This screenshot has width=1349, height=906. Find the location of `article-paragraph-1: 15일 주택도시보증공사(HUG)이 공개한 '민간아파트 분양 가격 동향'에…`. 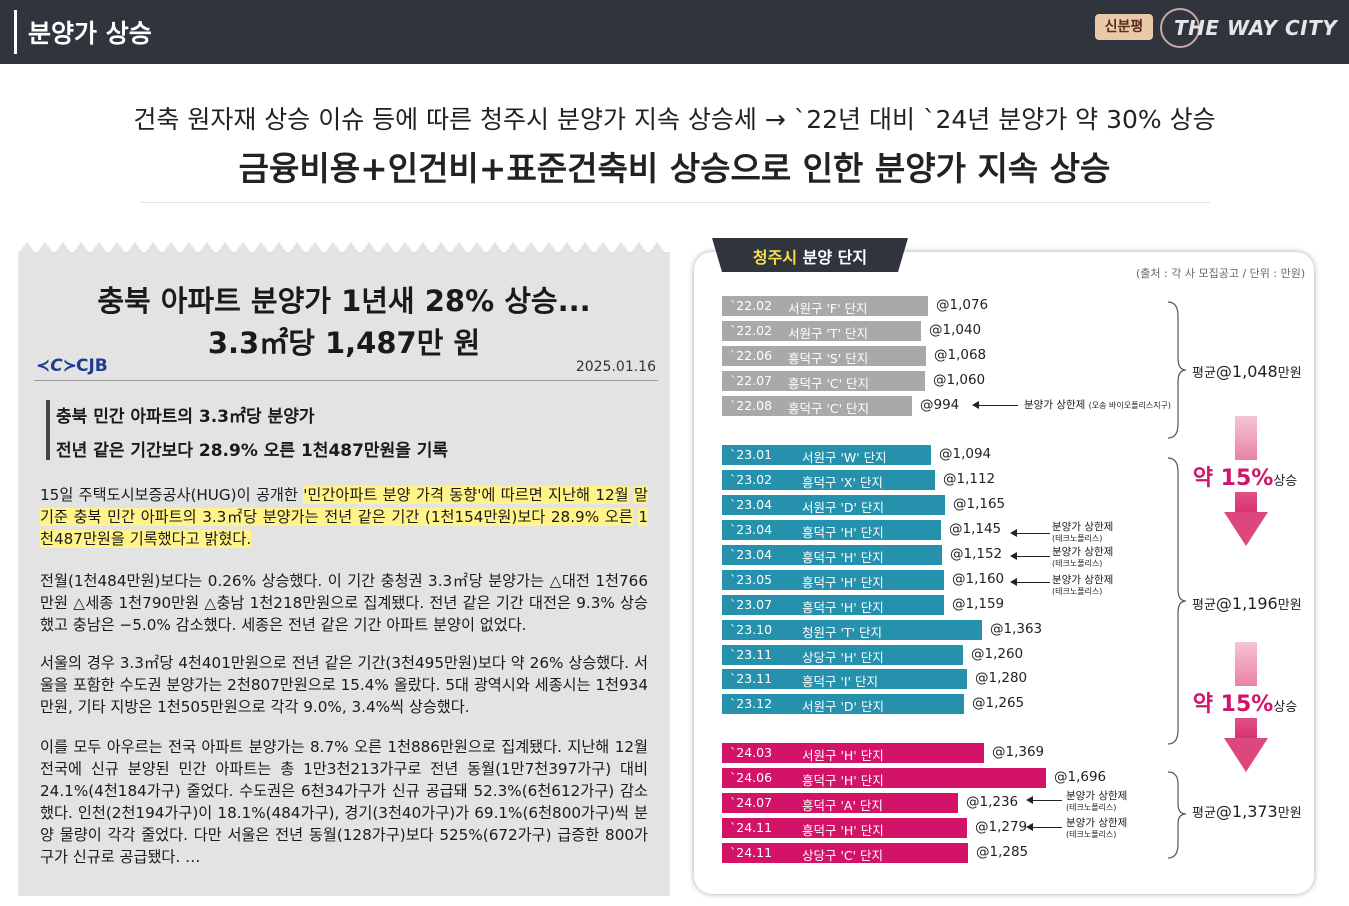

article-paragraph-1: 15일 주택도시보증공사(HUG)이 공개한 '민간아파트 분양 가격 동향'에… is located at coordinates (344, 517).